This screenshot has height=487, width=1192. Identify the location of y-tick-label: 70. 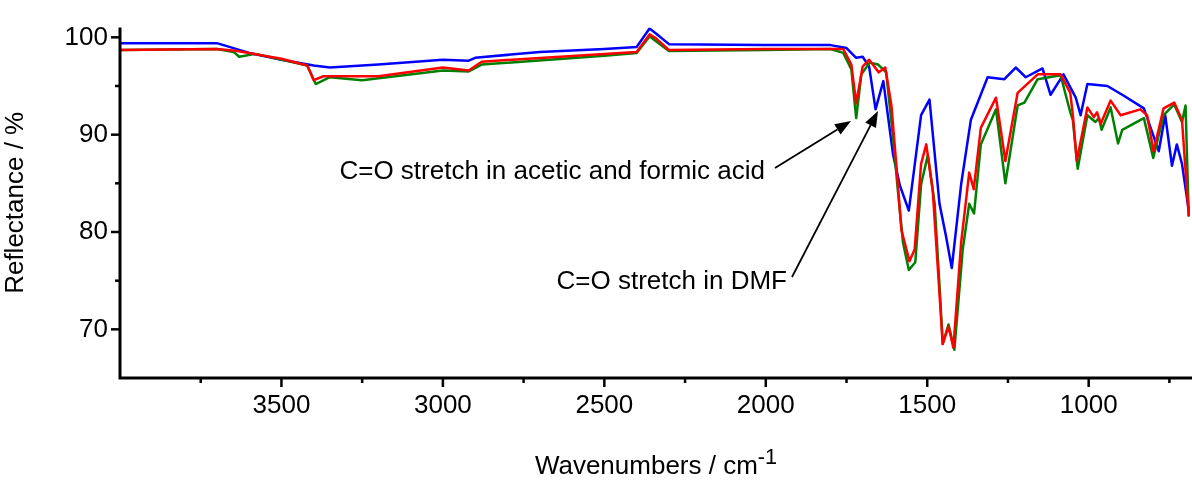
(93, 327).